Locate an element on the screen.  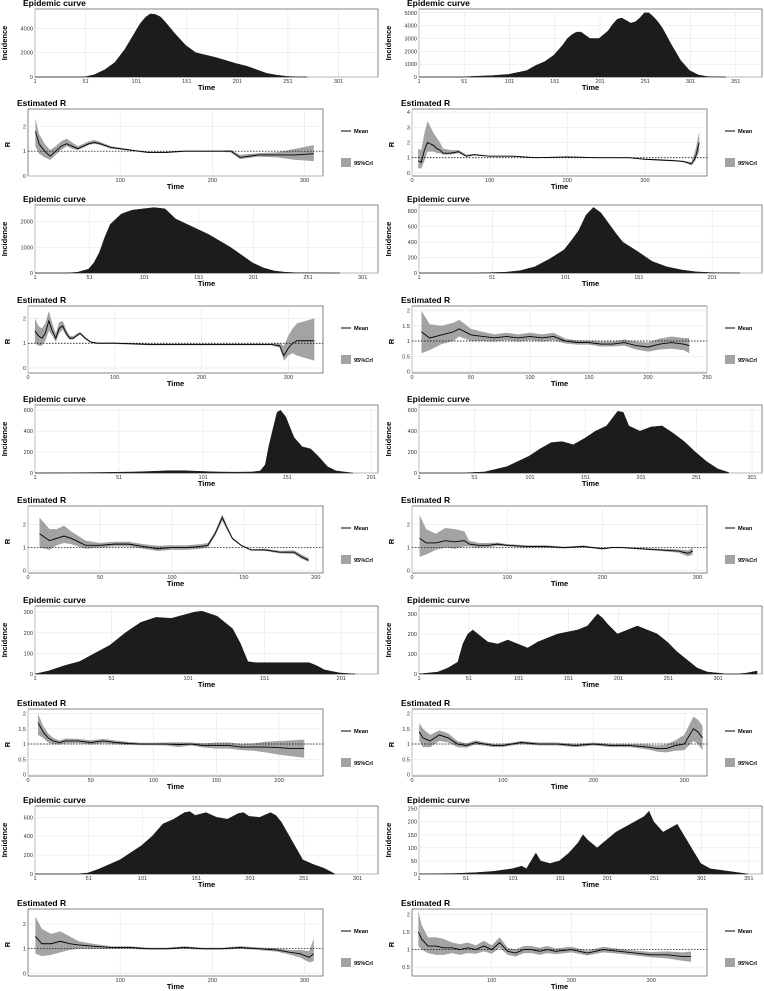
y-tick-label: 100 is located at coordinates (412, 849).